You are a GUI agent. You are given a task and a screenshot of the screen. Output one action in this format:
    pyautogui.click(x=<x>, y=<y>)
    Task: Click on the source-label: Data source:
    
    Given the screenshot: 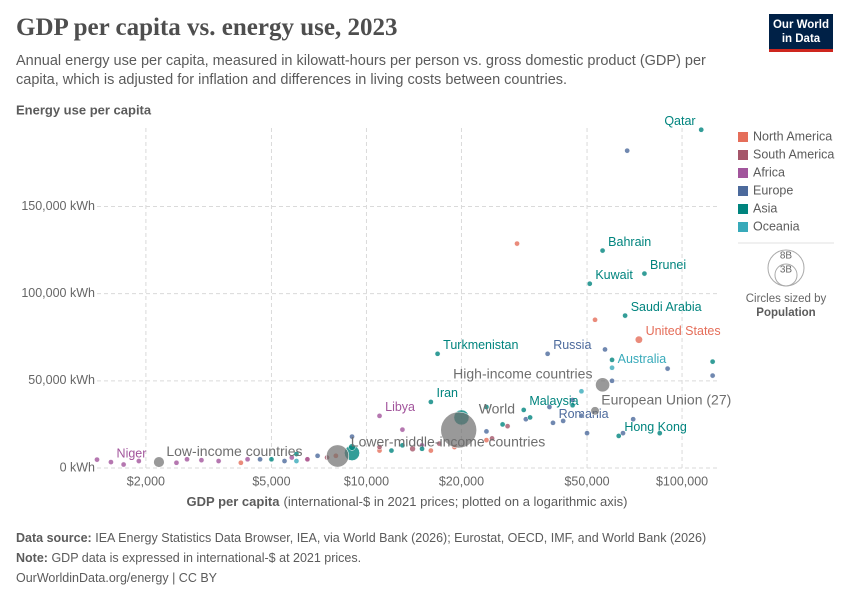 What is the action you would take?
    pyautogui.click(x=54, y=538)
    